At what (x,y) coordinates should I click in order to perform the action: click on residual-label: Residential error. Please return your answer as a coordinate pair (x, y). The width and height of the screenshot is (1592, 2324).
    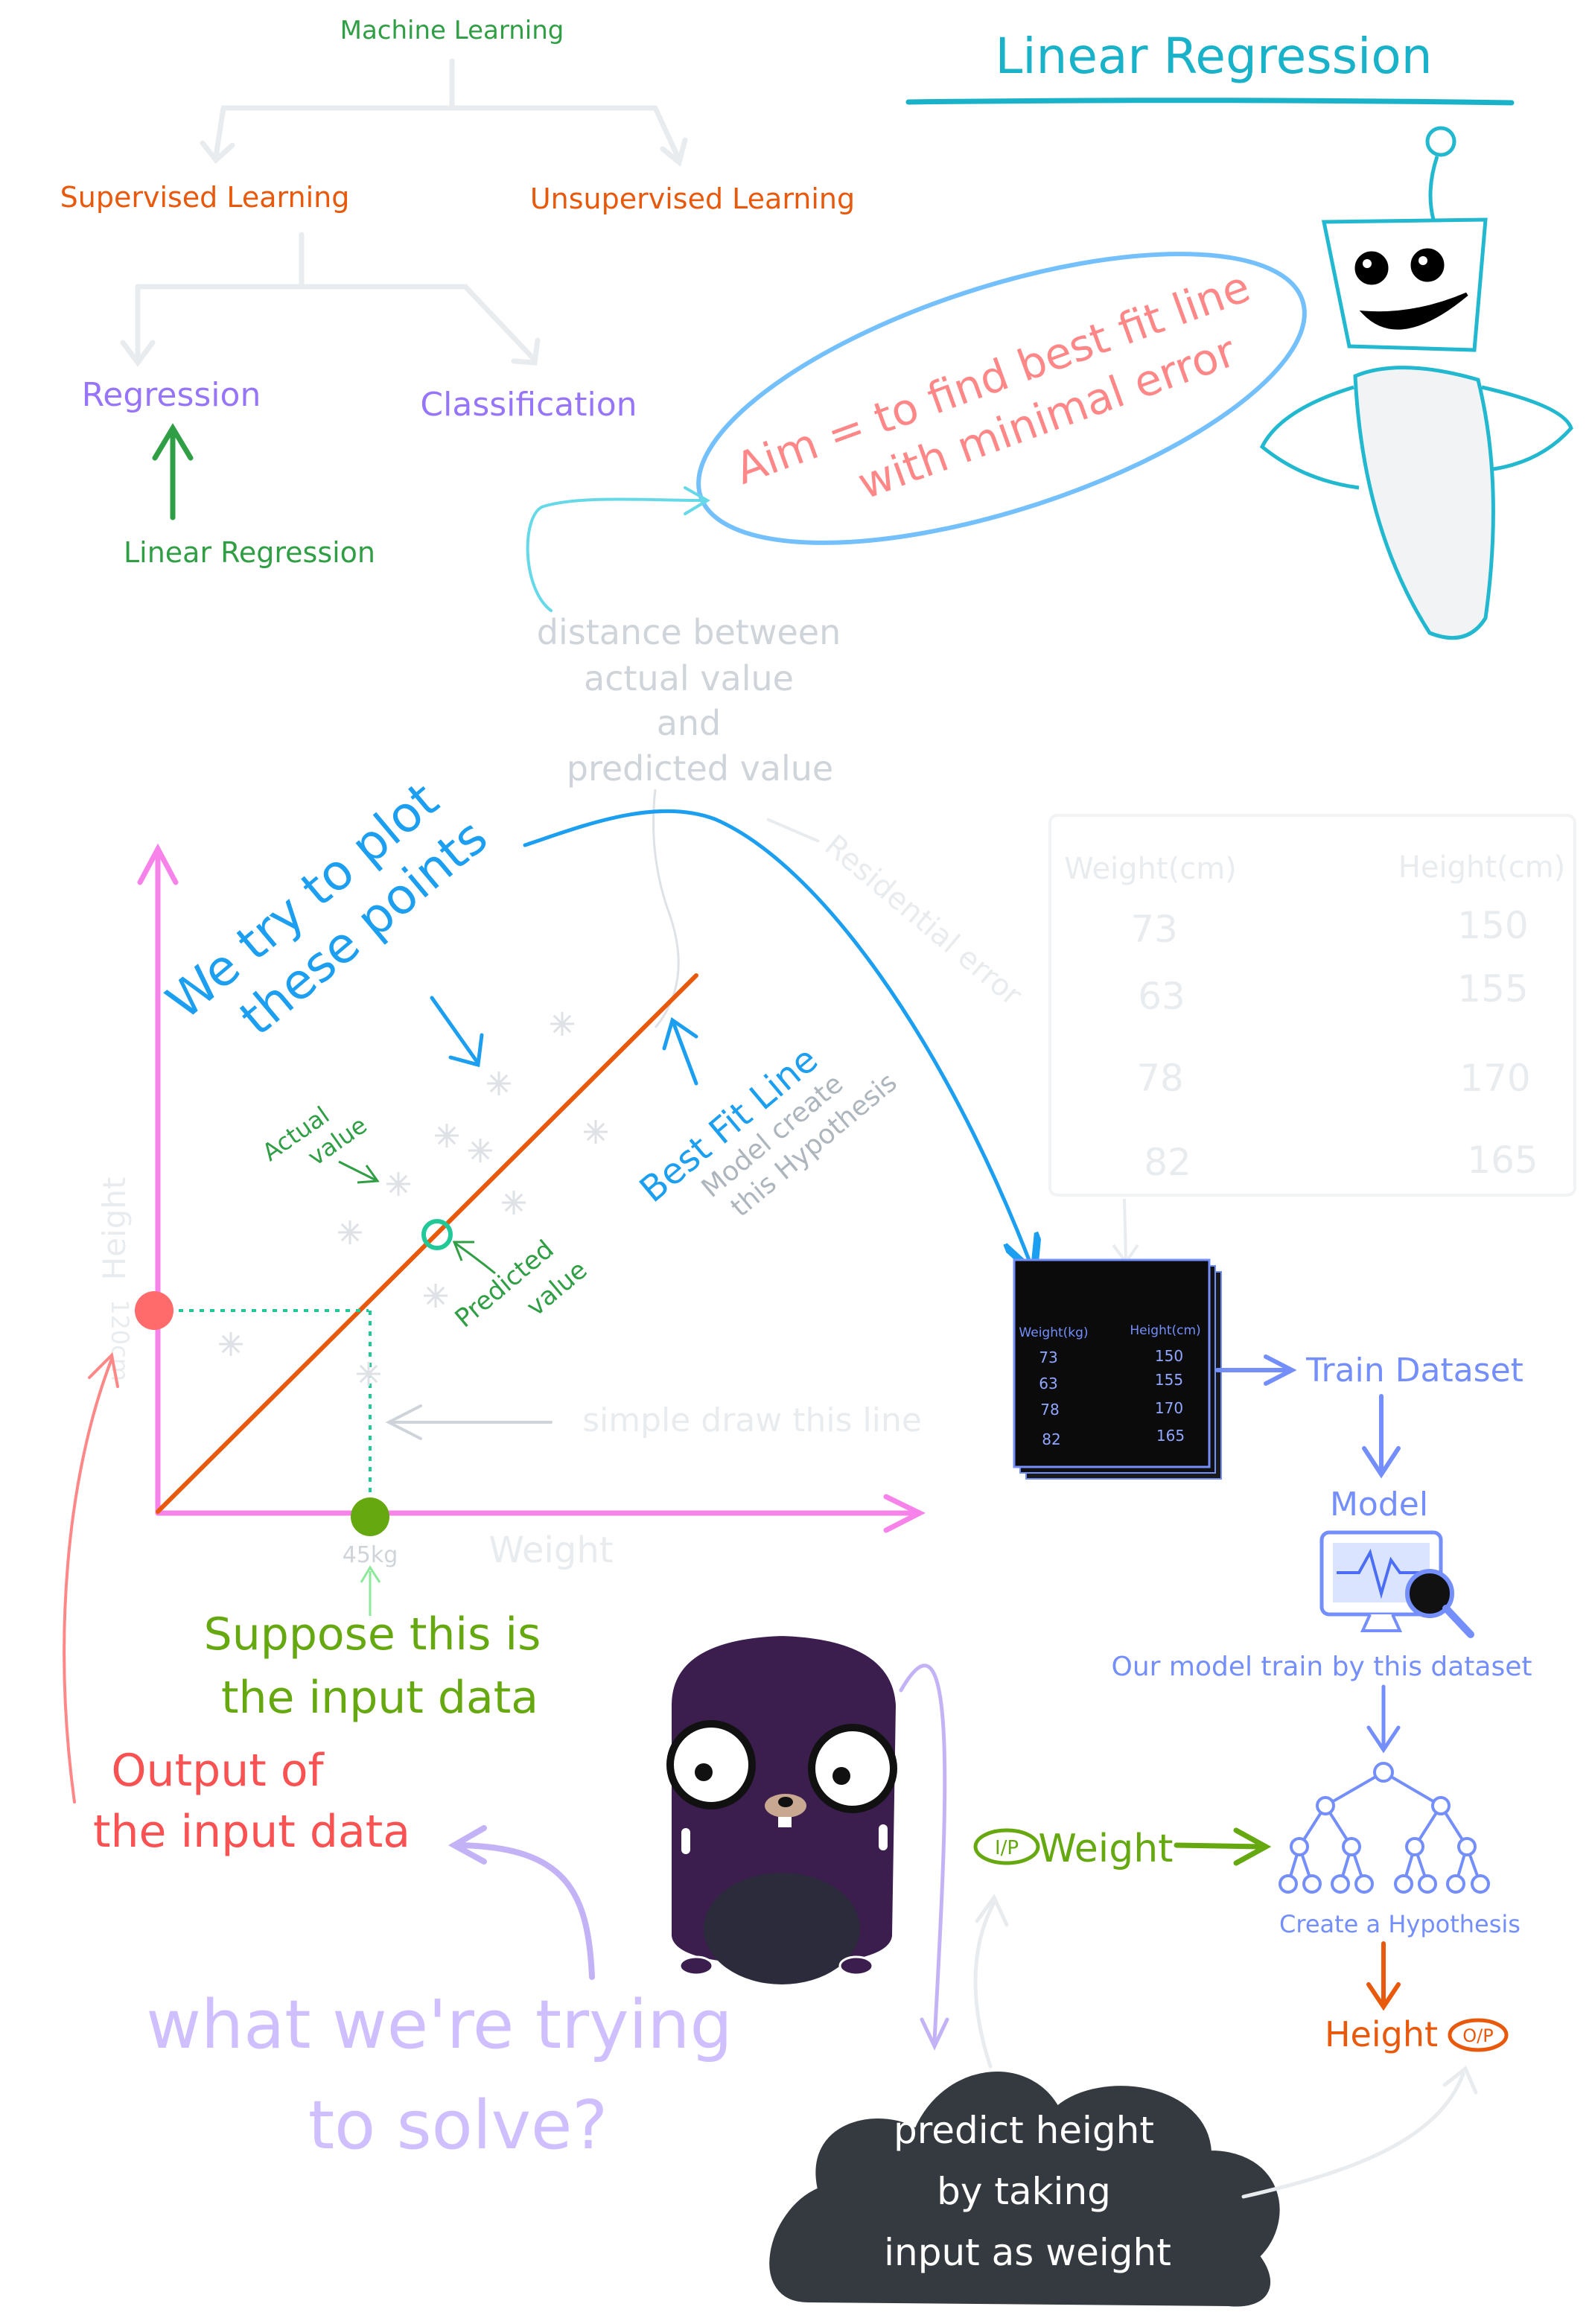
    Looking at the image, I should click on (923, 920).